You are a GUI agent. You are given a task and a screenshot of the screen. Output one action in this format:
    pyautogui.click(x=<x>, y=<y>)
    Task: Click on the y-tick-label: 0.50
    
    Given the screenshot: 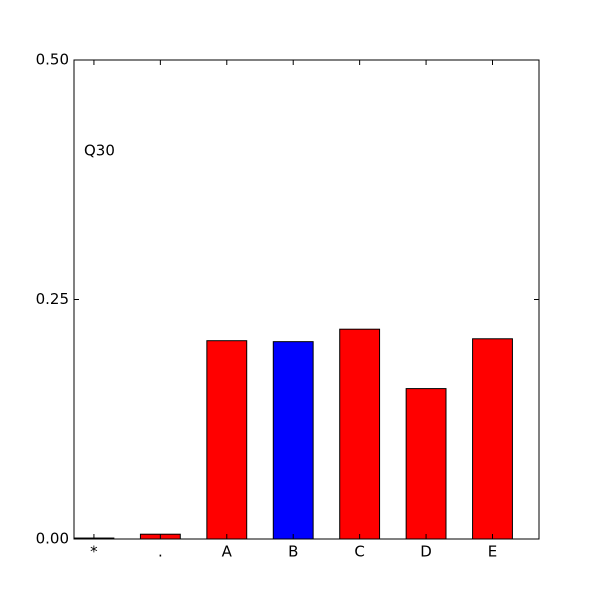 What is the action you would take?
    pyautogui.click(x=52, y=60)
    